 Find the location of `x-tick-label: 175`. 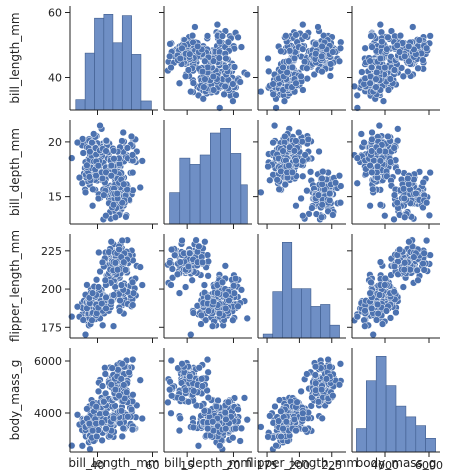

x-tick-label: 175 is located at coordinates (267, 465).